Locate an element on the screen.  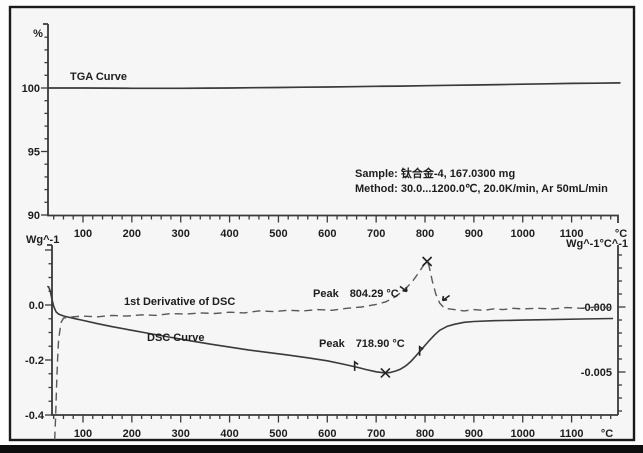
bottom-bar is located at coordinates (321, 449).